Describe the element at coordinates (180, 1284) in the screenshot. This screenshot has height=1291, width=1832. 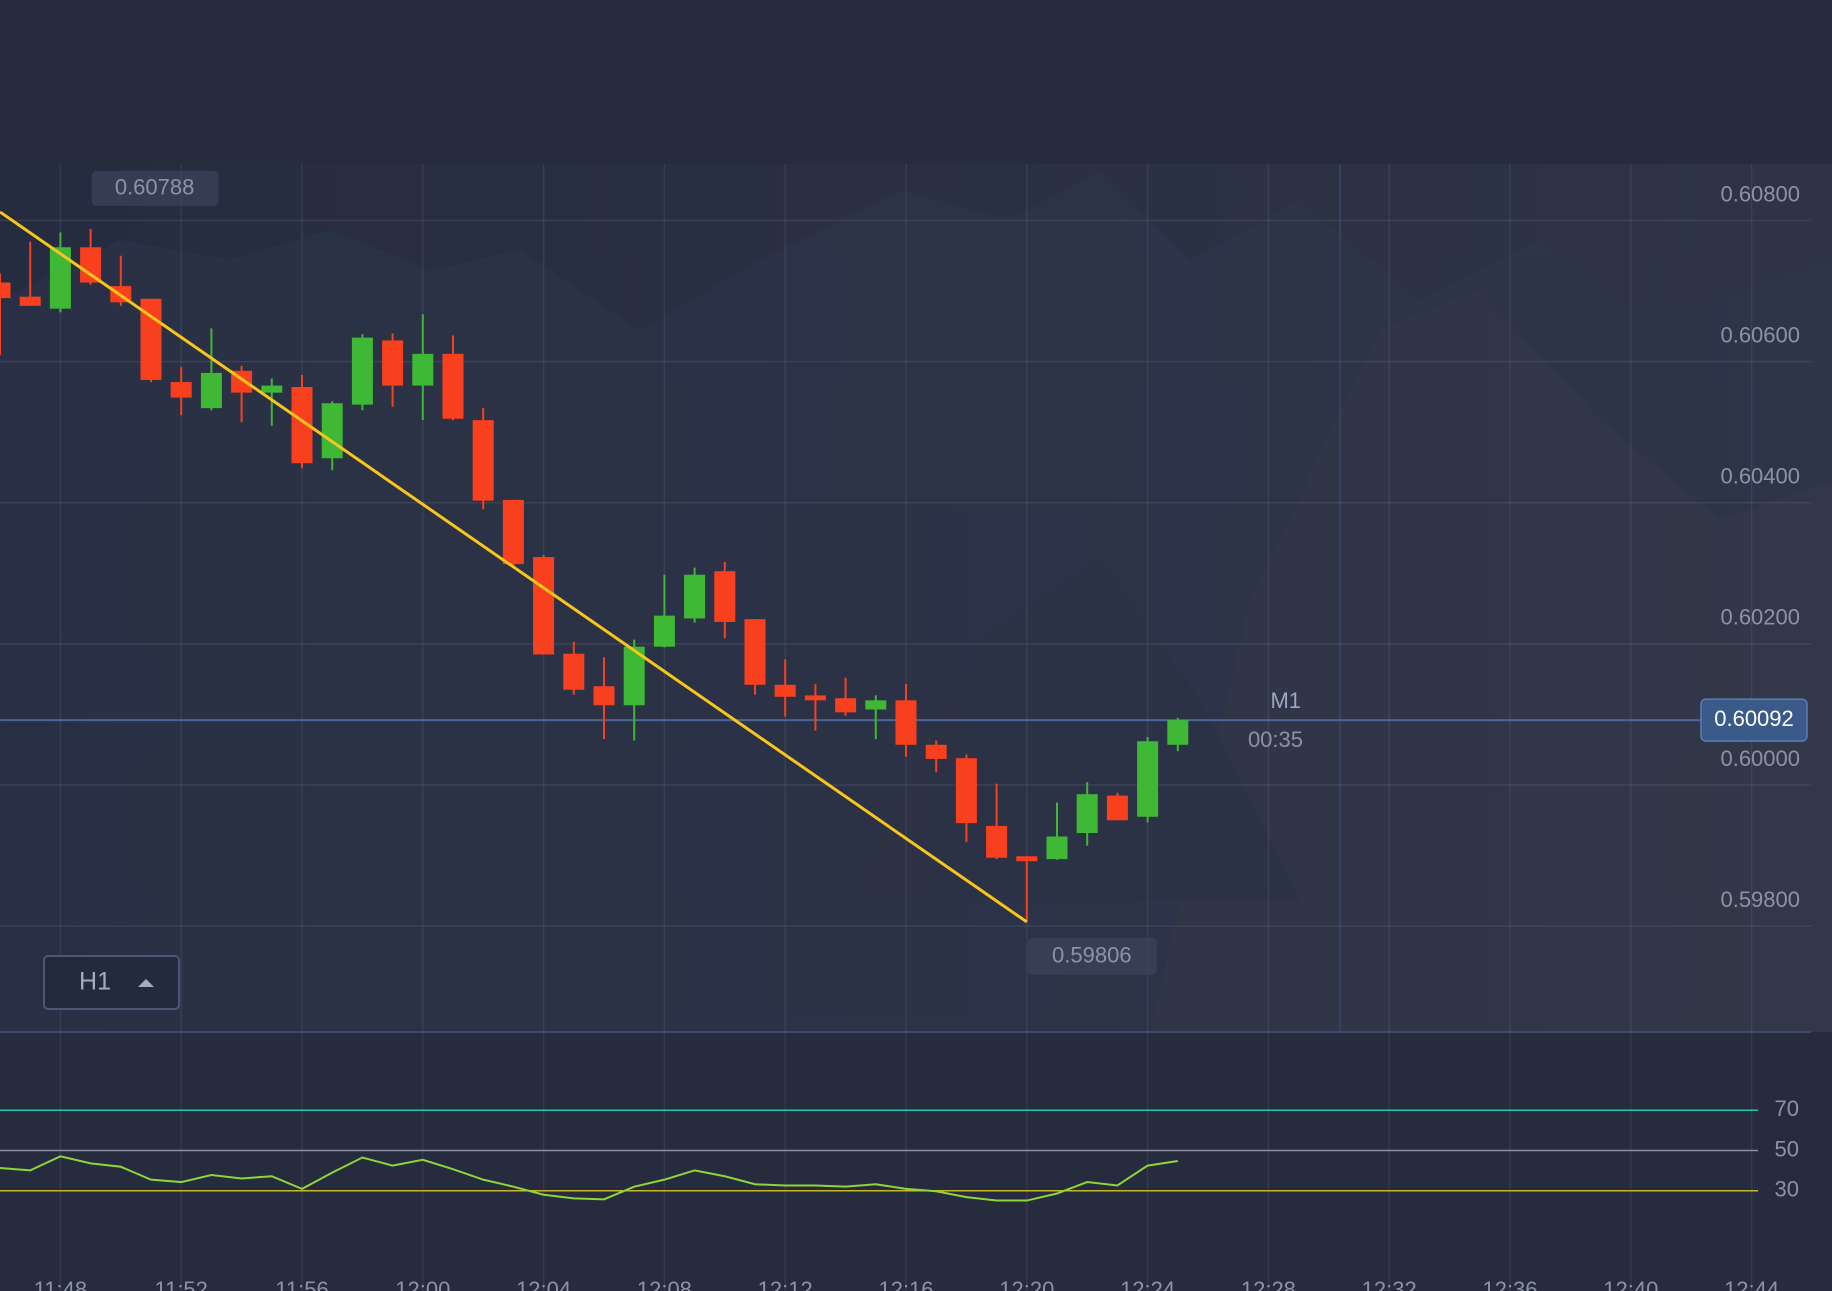
I see `x-tick-label: 11:52` at that location.